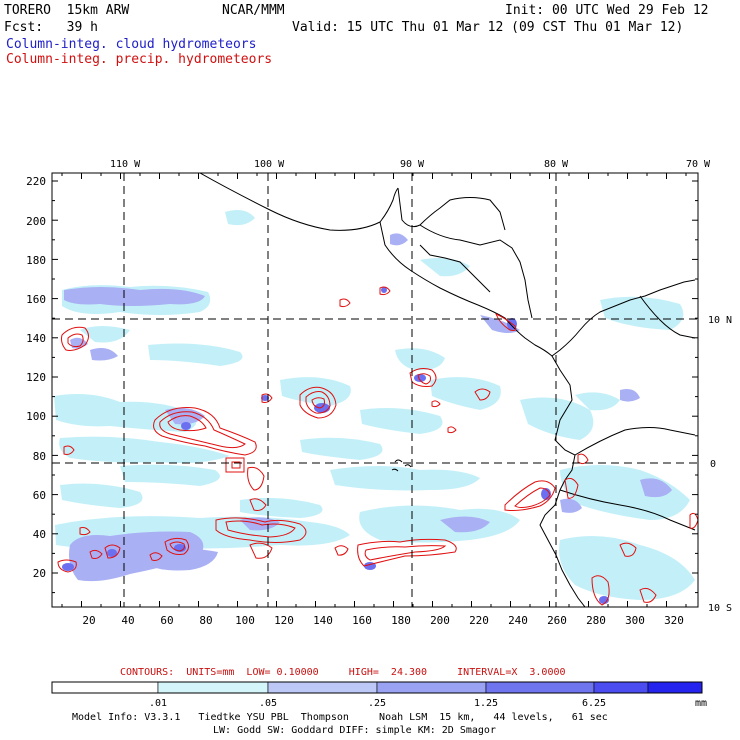  Describe the element at coordinates (67, 10) in the screenshot. I see `model-title: TORERO 15km ARW` at that location.